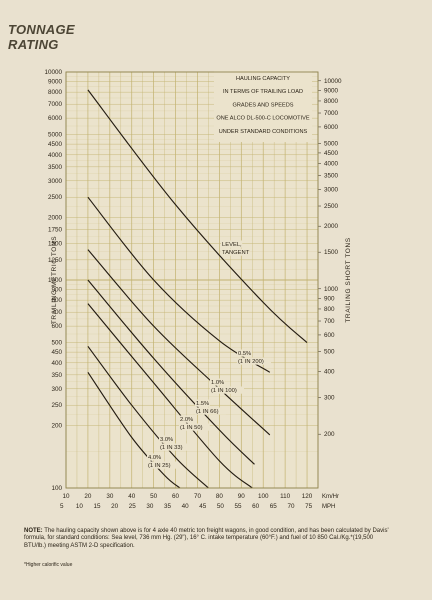 The width and height of the screenshot is (432, 600). What do you see at coordinates (263, 496) in the screenshot?
I see `x-kmh-tick-label: 100` at bounding box center [263, 496].